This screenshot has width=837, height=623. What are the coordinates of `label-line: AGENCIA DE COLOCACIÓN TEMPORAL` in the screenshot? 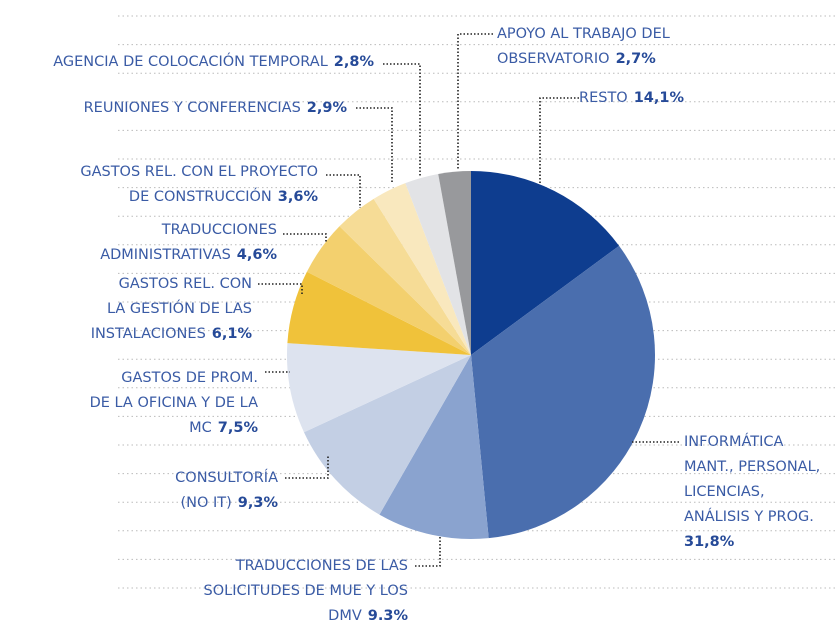 It's located at (190, 61).